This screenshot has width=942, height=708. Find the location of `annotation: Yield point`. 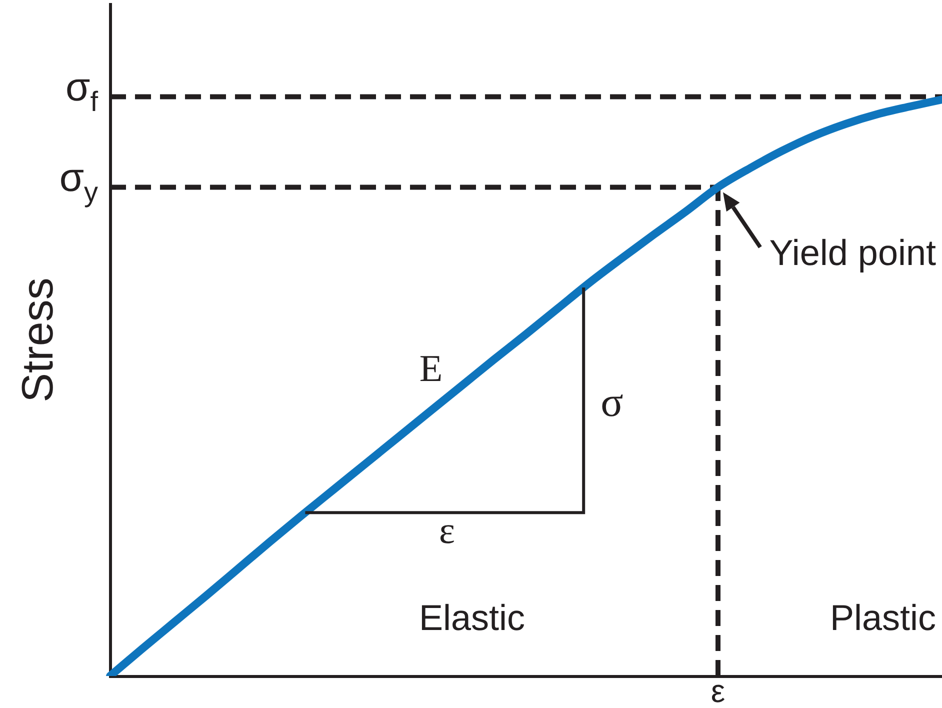

annotation: Yield point is located at coordinates (852, 253).